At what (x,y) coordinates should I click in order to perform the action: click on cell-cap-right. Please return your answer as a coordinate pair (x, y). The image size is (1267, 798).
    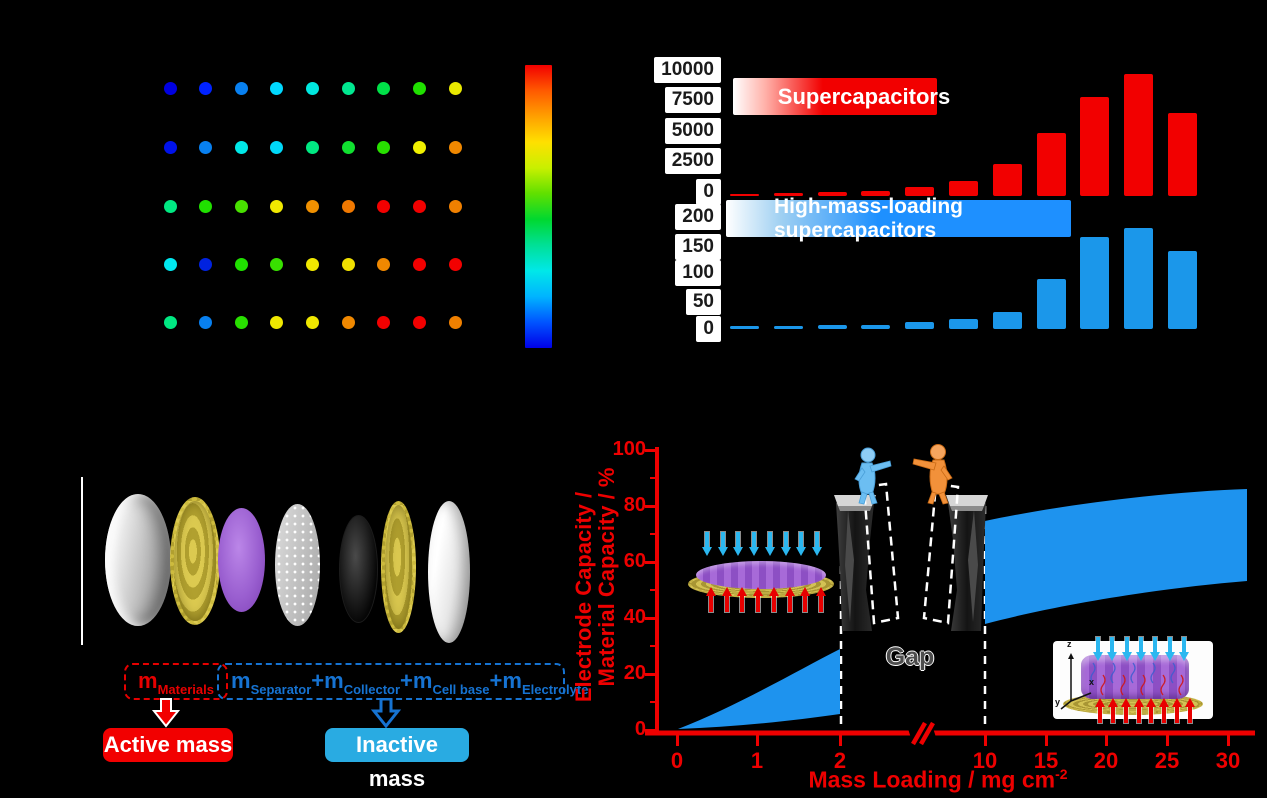
    Looking at the image, I should click on (449, 572).